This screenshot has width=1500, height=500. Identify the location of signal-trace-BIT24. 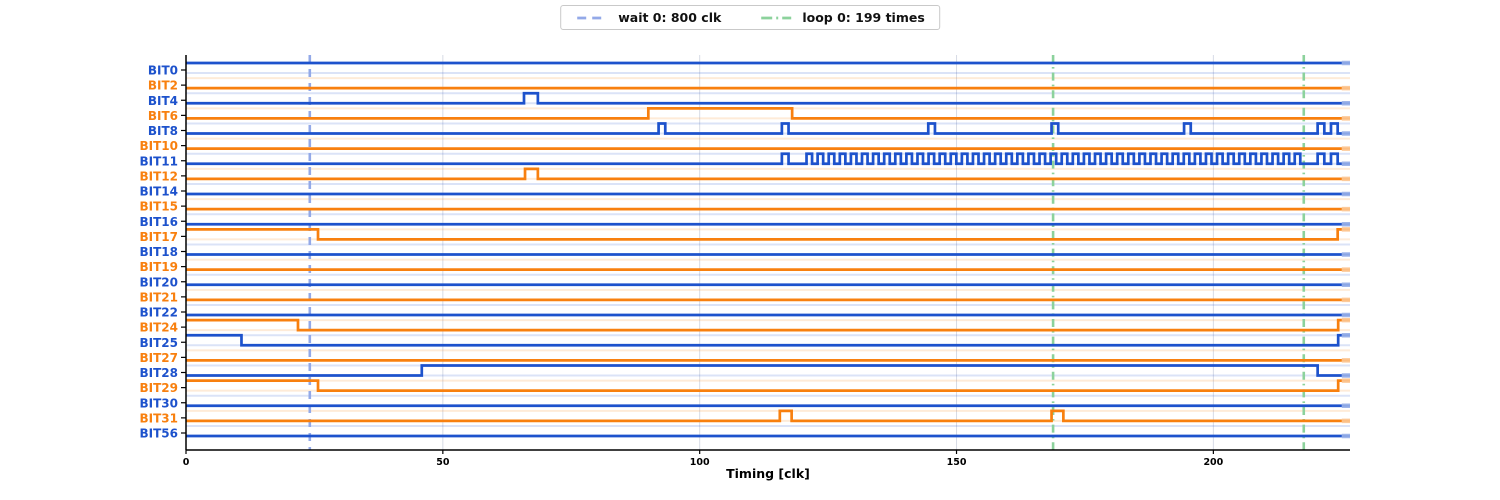
(764, 325).